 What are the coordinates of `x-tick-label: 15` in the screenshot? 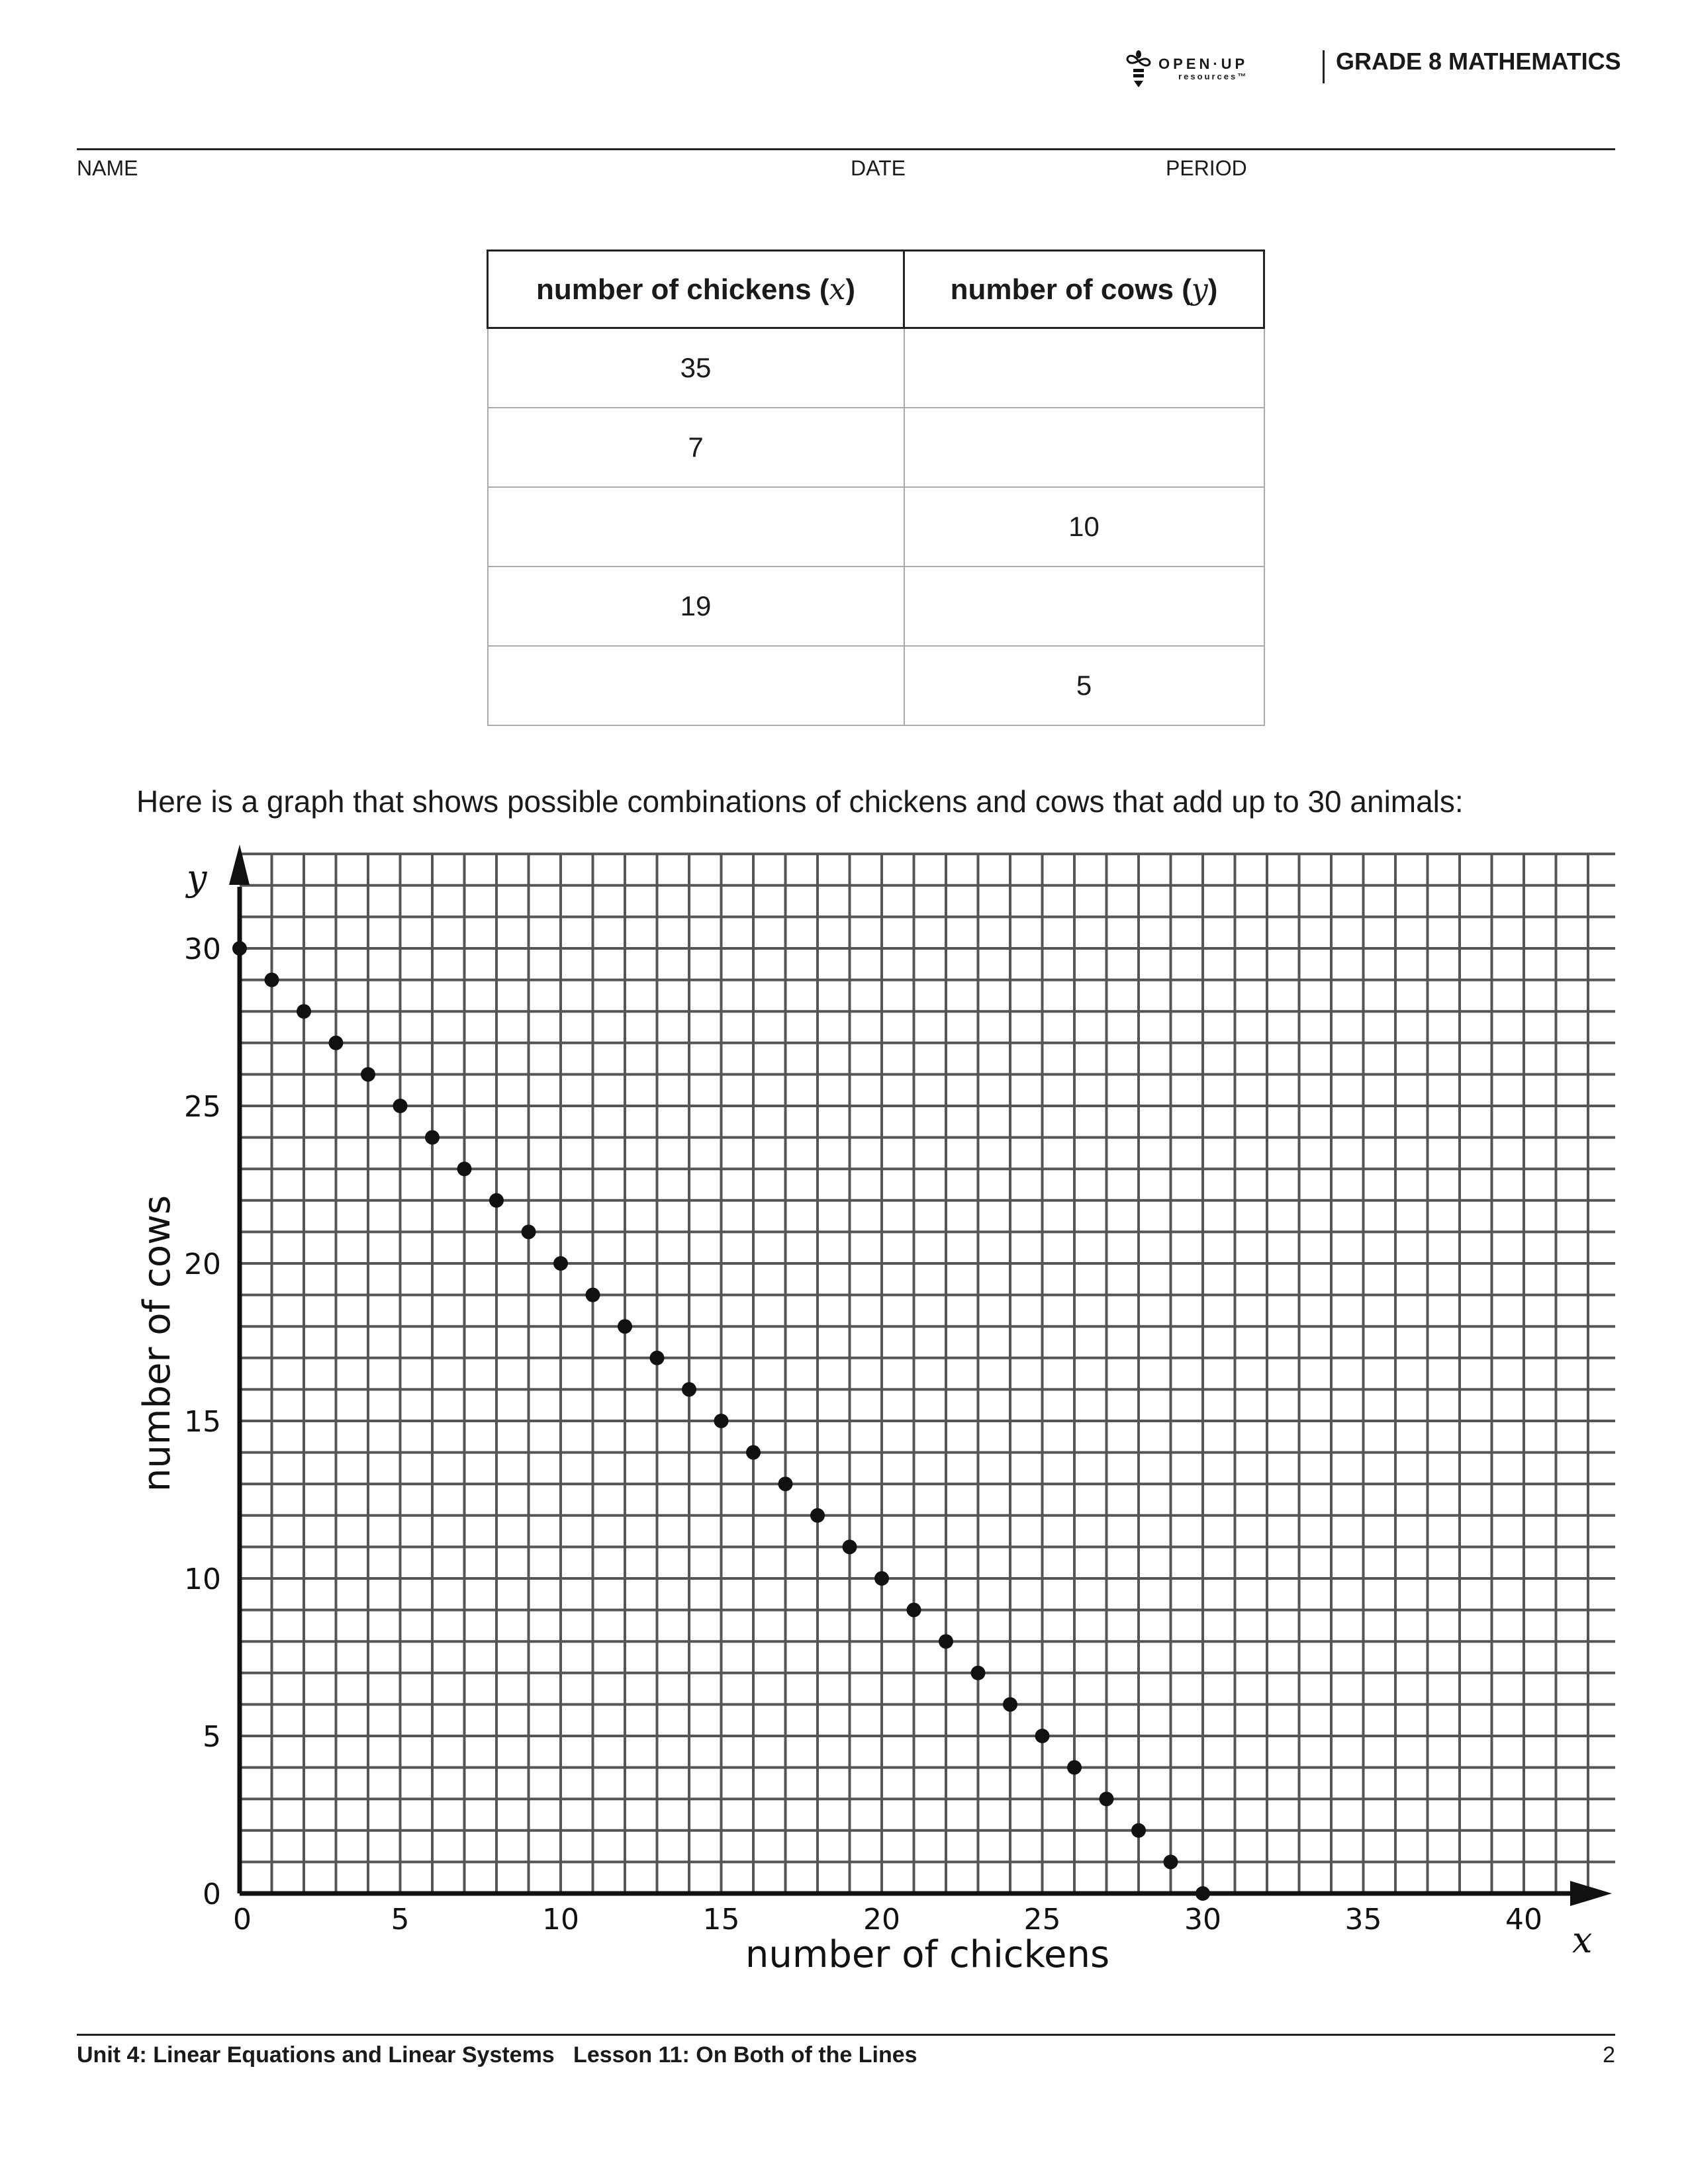 It's located at (721, 1920).